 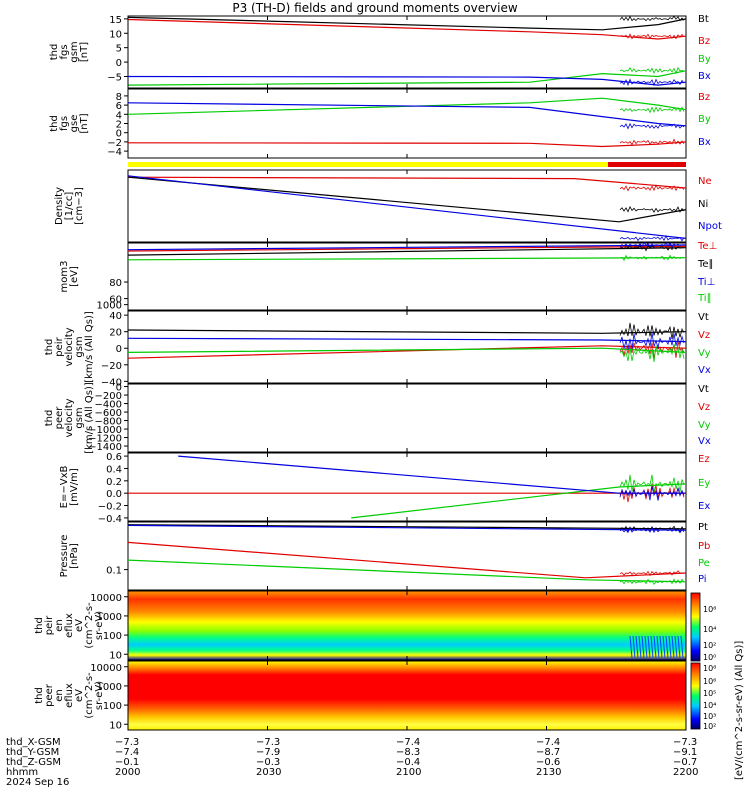 What do you see at coordinates (703, 389) in the screenshot?
I see `legend-Vt: Vt` at bounding box center [703, 389].